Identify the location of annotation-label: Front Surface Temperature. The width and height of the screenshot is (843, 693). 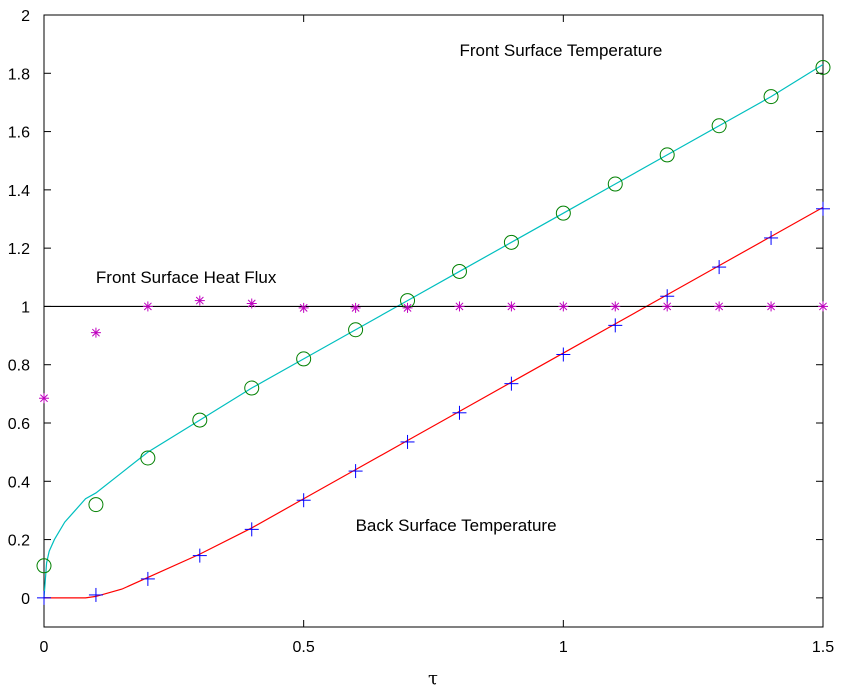
(560, 50).